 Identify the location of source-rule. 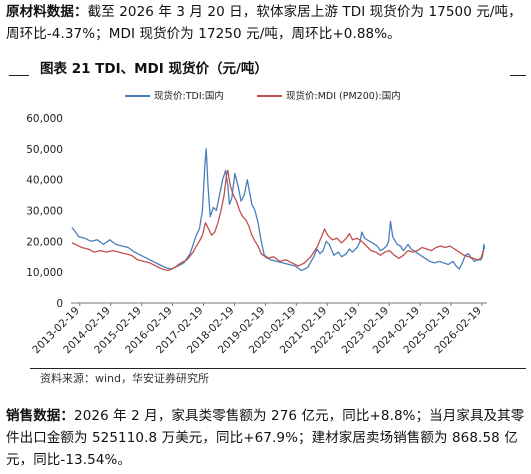
(278, 368).